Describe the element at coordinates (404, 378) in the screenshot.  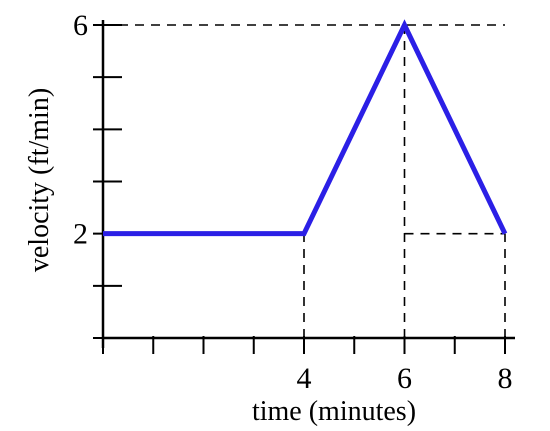
I see `x-tick-label-6: 6` at that location.